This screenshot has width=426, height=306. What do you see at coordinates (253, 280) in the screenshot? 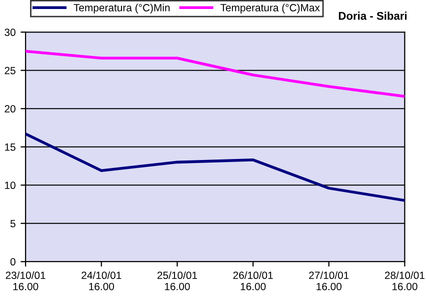
I see `x-tick-label: 26/10/01 16.00` at bounding box center [253, 280].